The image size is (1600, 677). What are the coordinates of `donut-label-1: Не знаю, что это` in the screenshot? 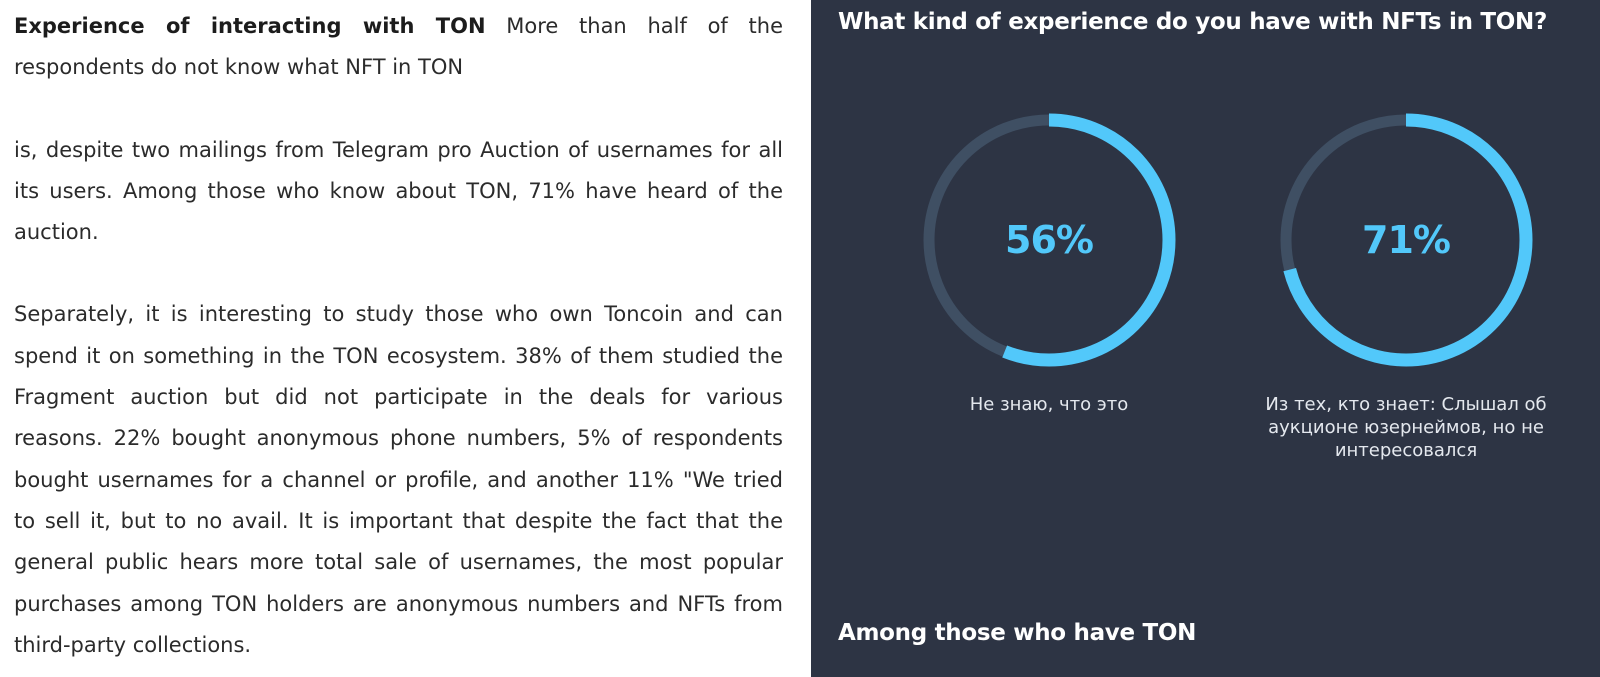 It's located at (1049, 404).